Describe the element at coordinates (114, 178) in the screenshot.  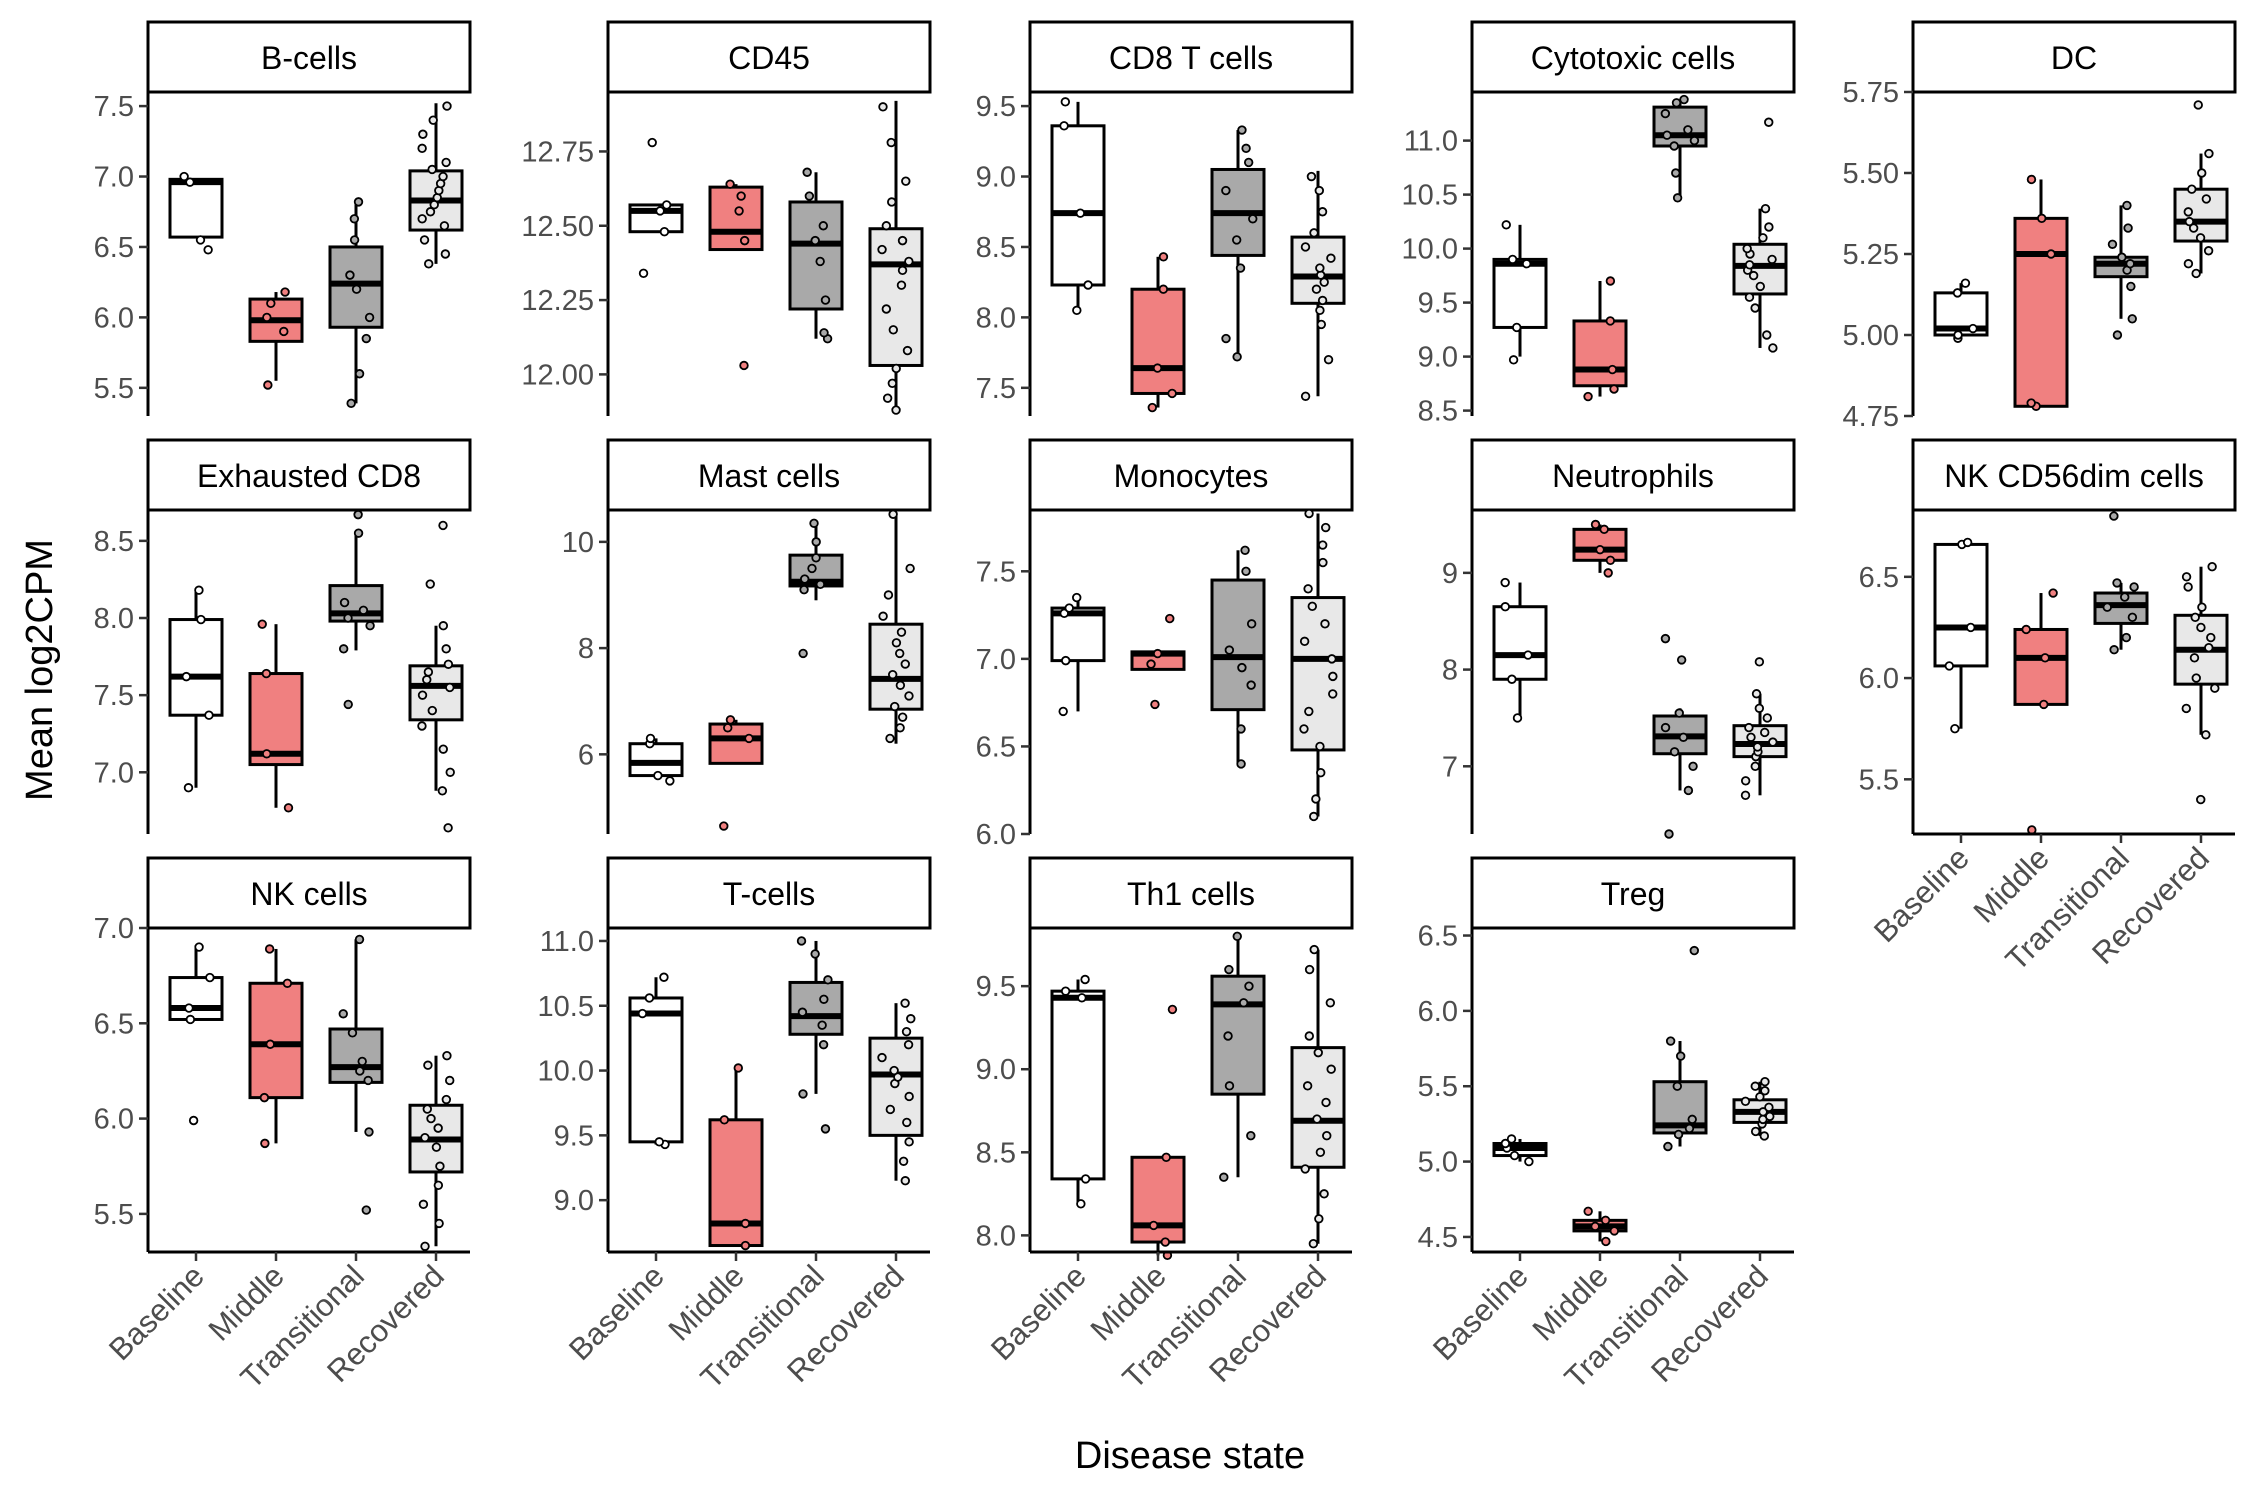
I see `y-tick-label: 7.0` at that location.